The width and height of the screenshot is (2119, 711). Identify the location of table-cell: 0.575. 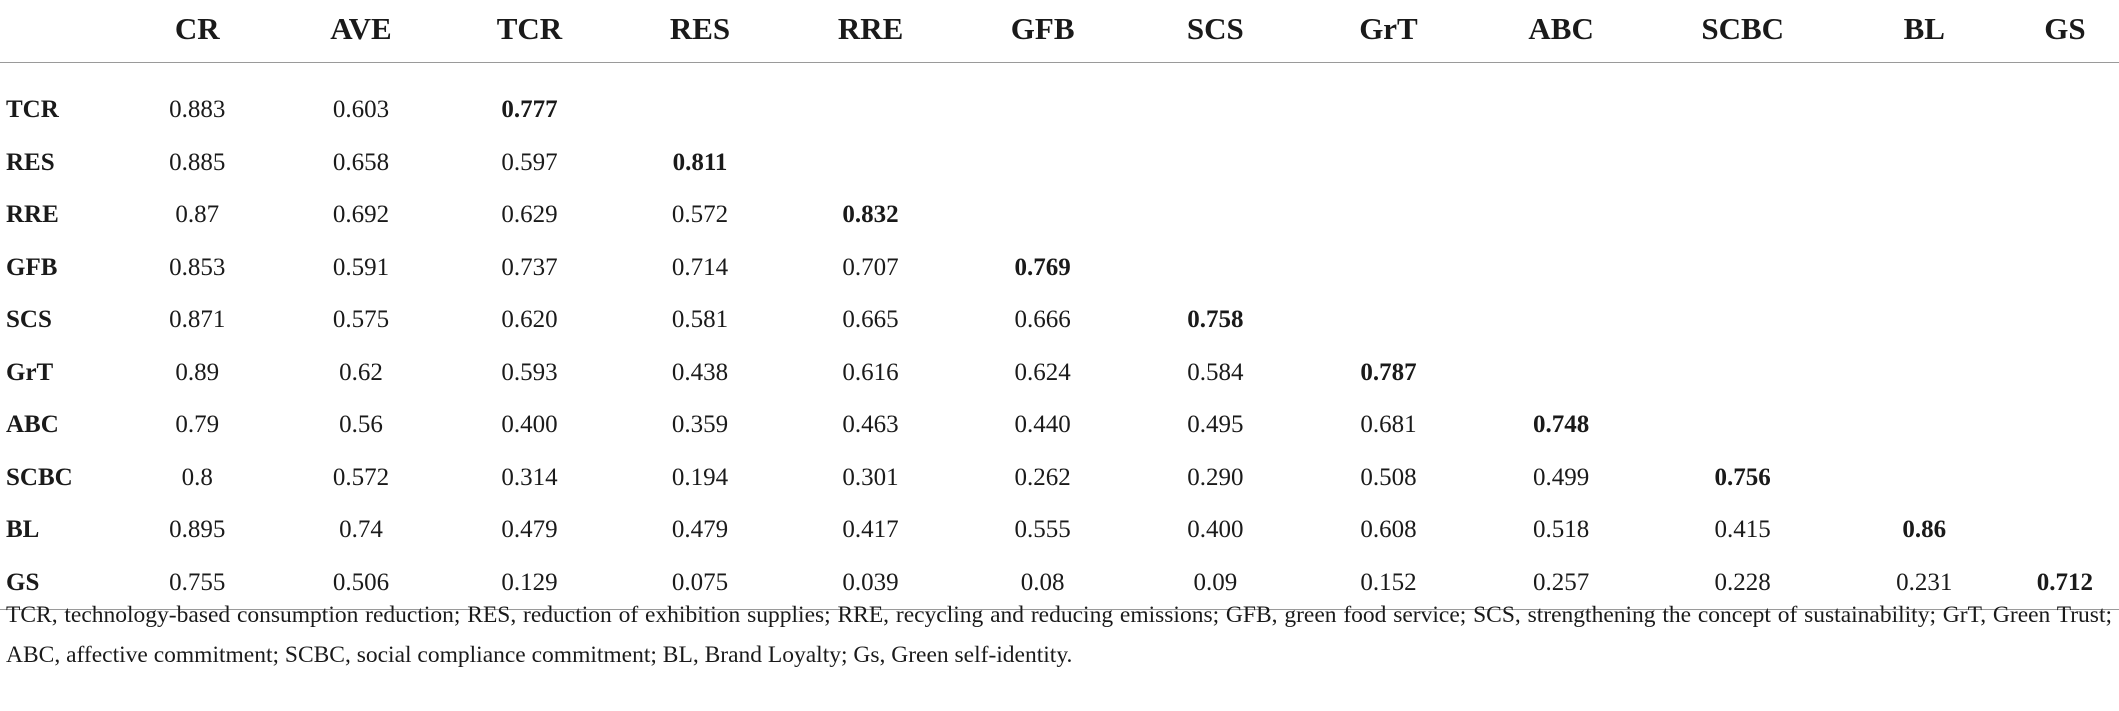
(361, 320).